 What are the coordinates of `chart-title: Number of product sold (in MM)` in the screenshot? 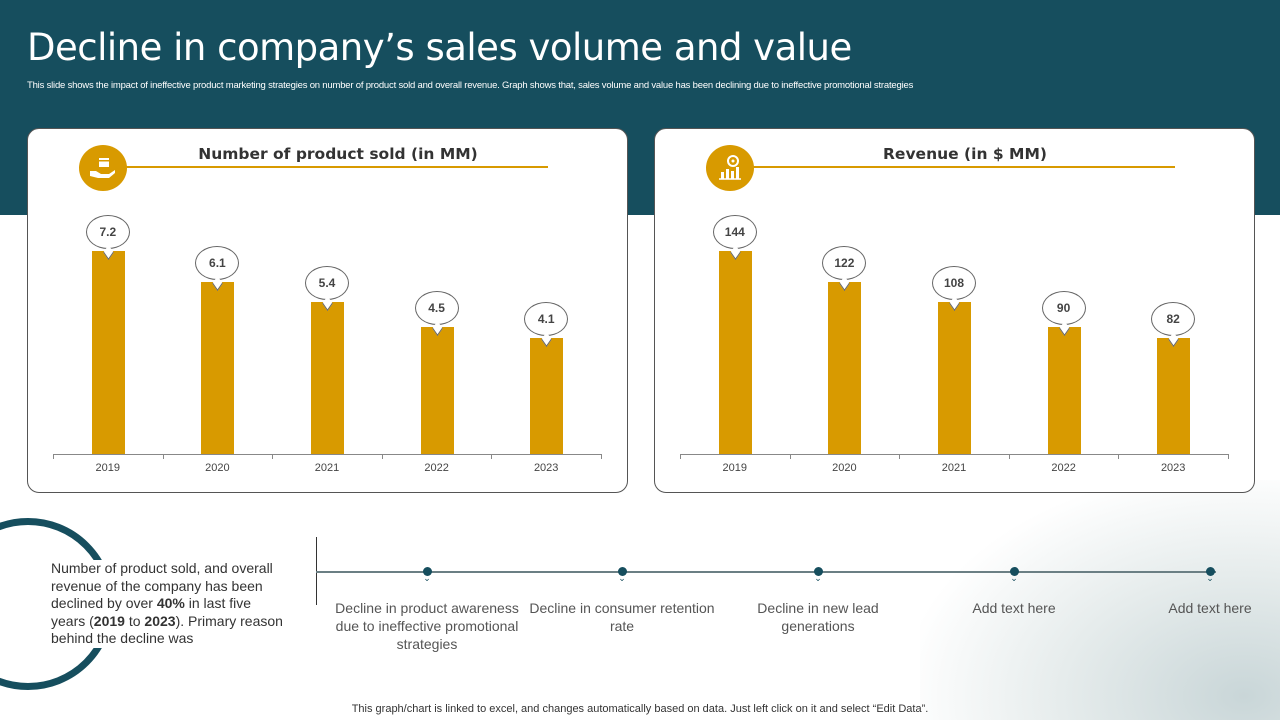 It's located at (338, 154).